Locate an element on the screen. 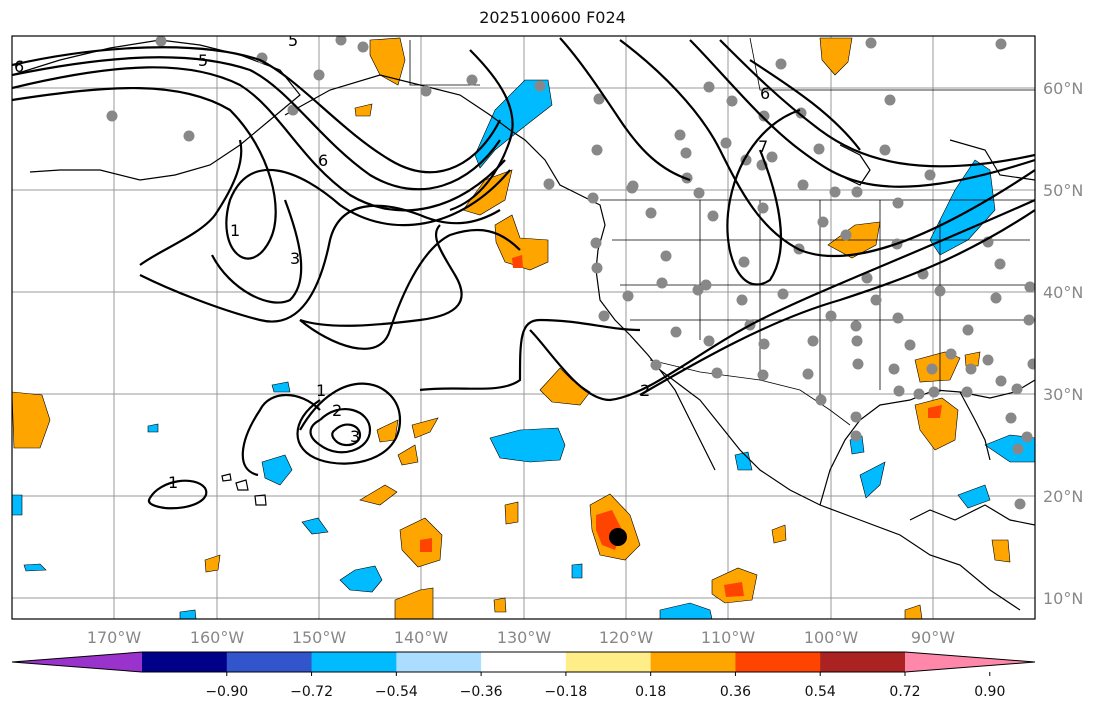 This screenshot has height=712, width=1105. colorbar-tick-label: 0.18 is located at coordinates (650, 692).